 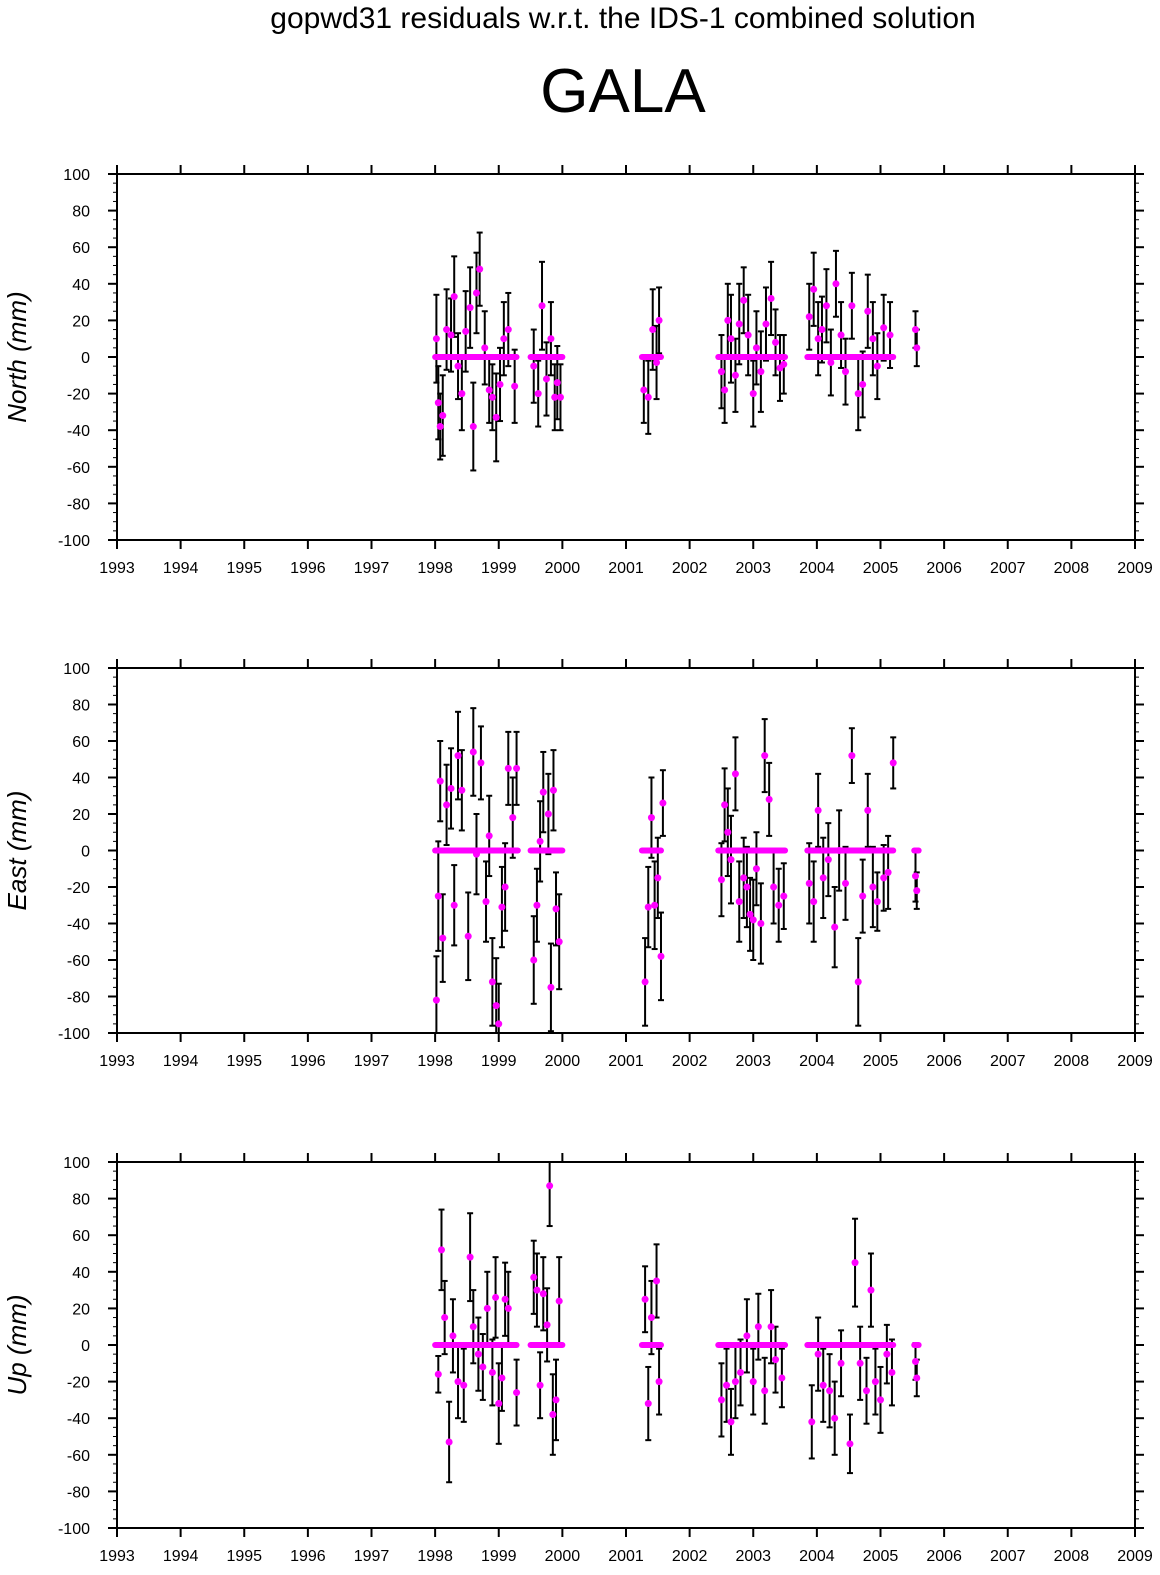 What do you see at coordinates (308, 568) in the screenshot?
I see `x-tick-label: 1996` at bounding box center [308, 568].